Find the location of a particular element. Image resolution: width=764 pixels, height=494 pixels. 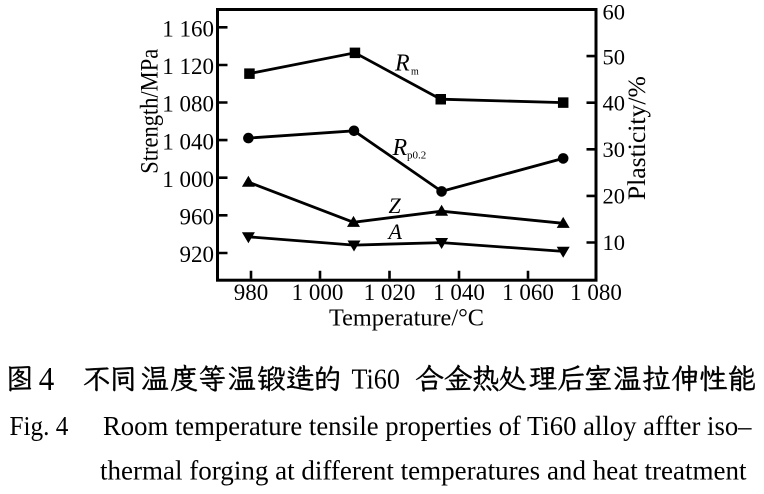

svg-text: 980 is located at coordinates (251, 292).